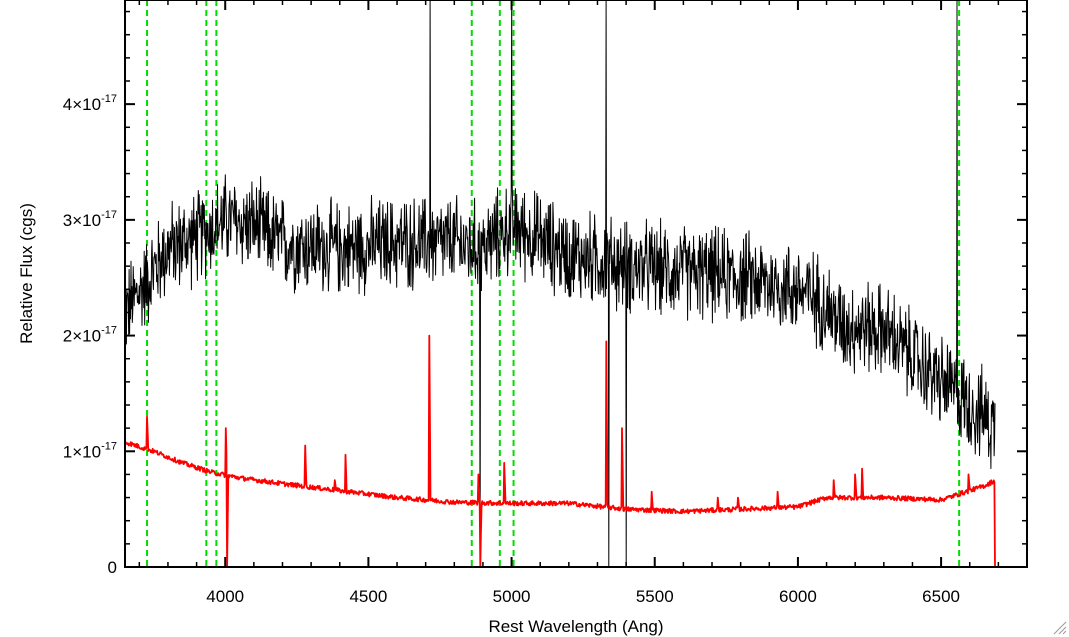 The image size is (1069, 637). Describe the element at coordinates (798, 596) in the screenshot. I see `x-tick-label: 6000` at that location.